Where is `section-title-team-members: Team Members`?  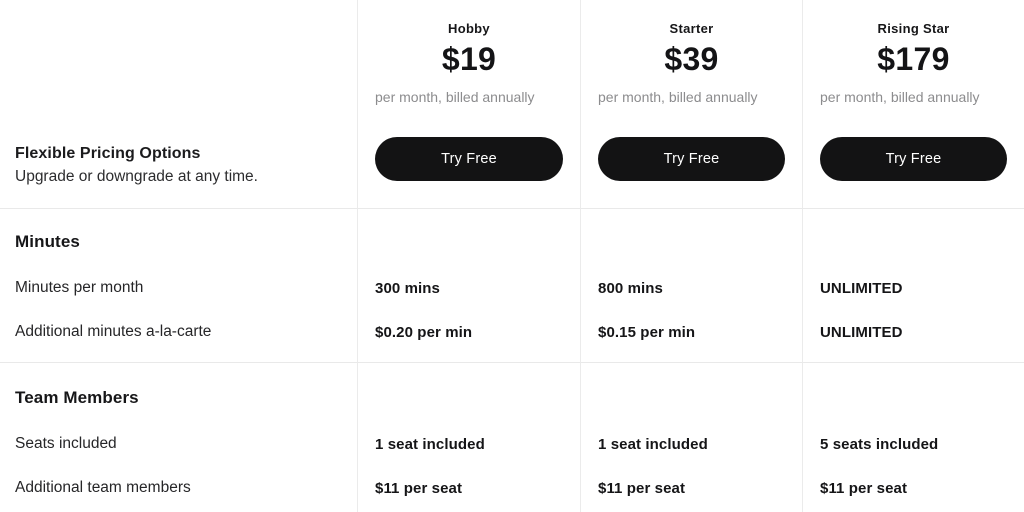 section-title-team-members: Team Members is located at coordinates (77, 397).